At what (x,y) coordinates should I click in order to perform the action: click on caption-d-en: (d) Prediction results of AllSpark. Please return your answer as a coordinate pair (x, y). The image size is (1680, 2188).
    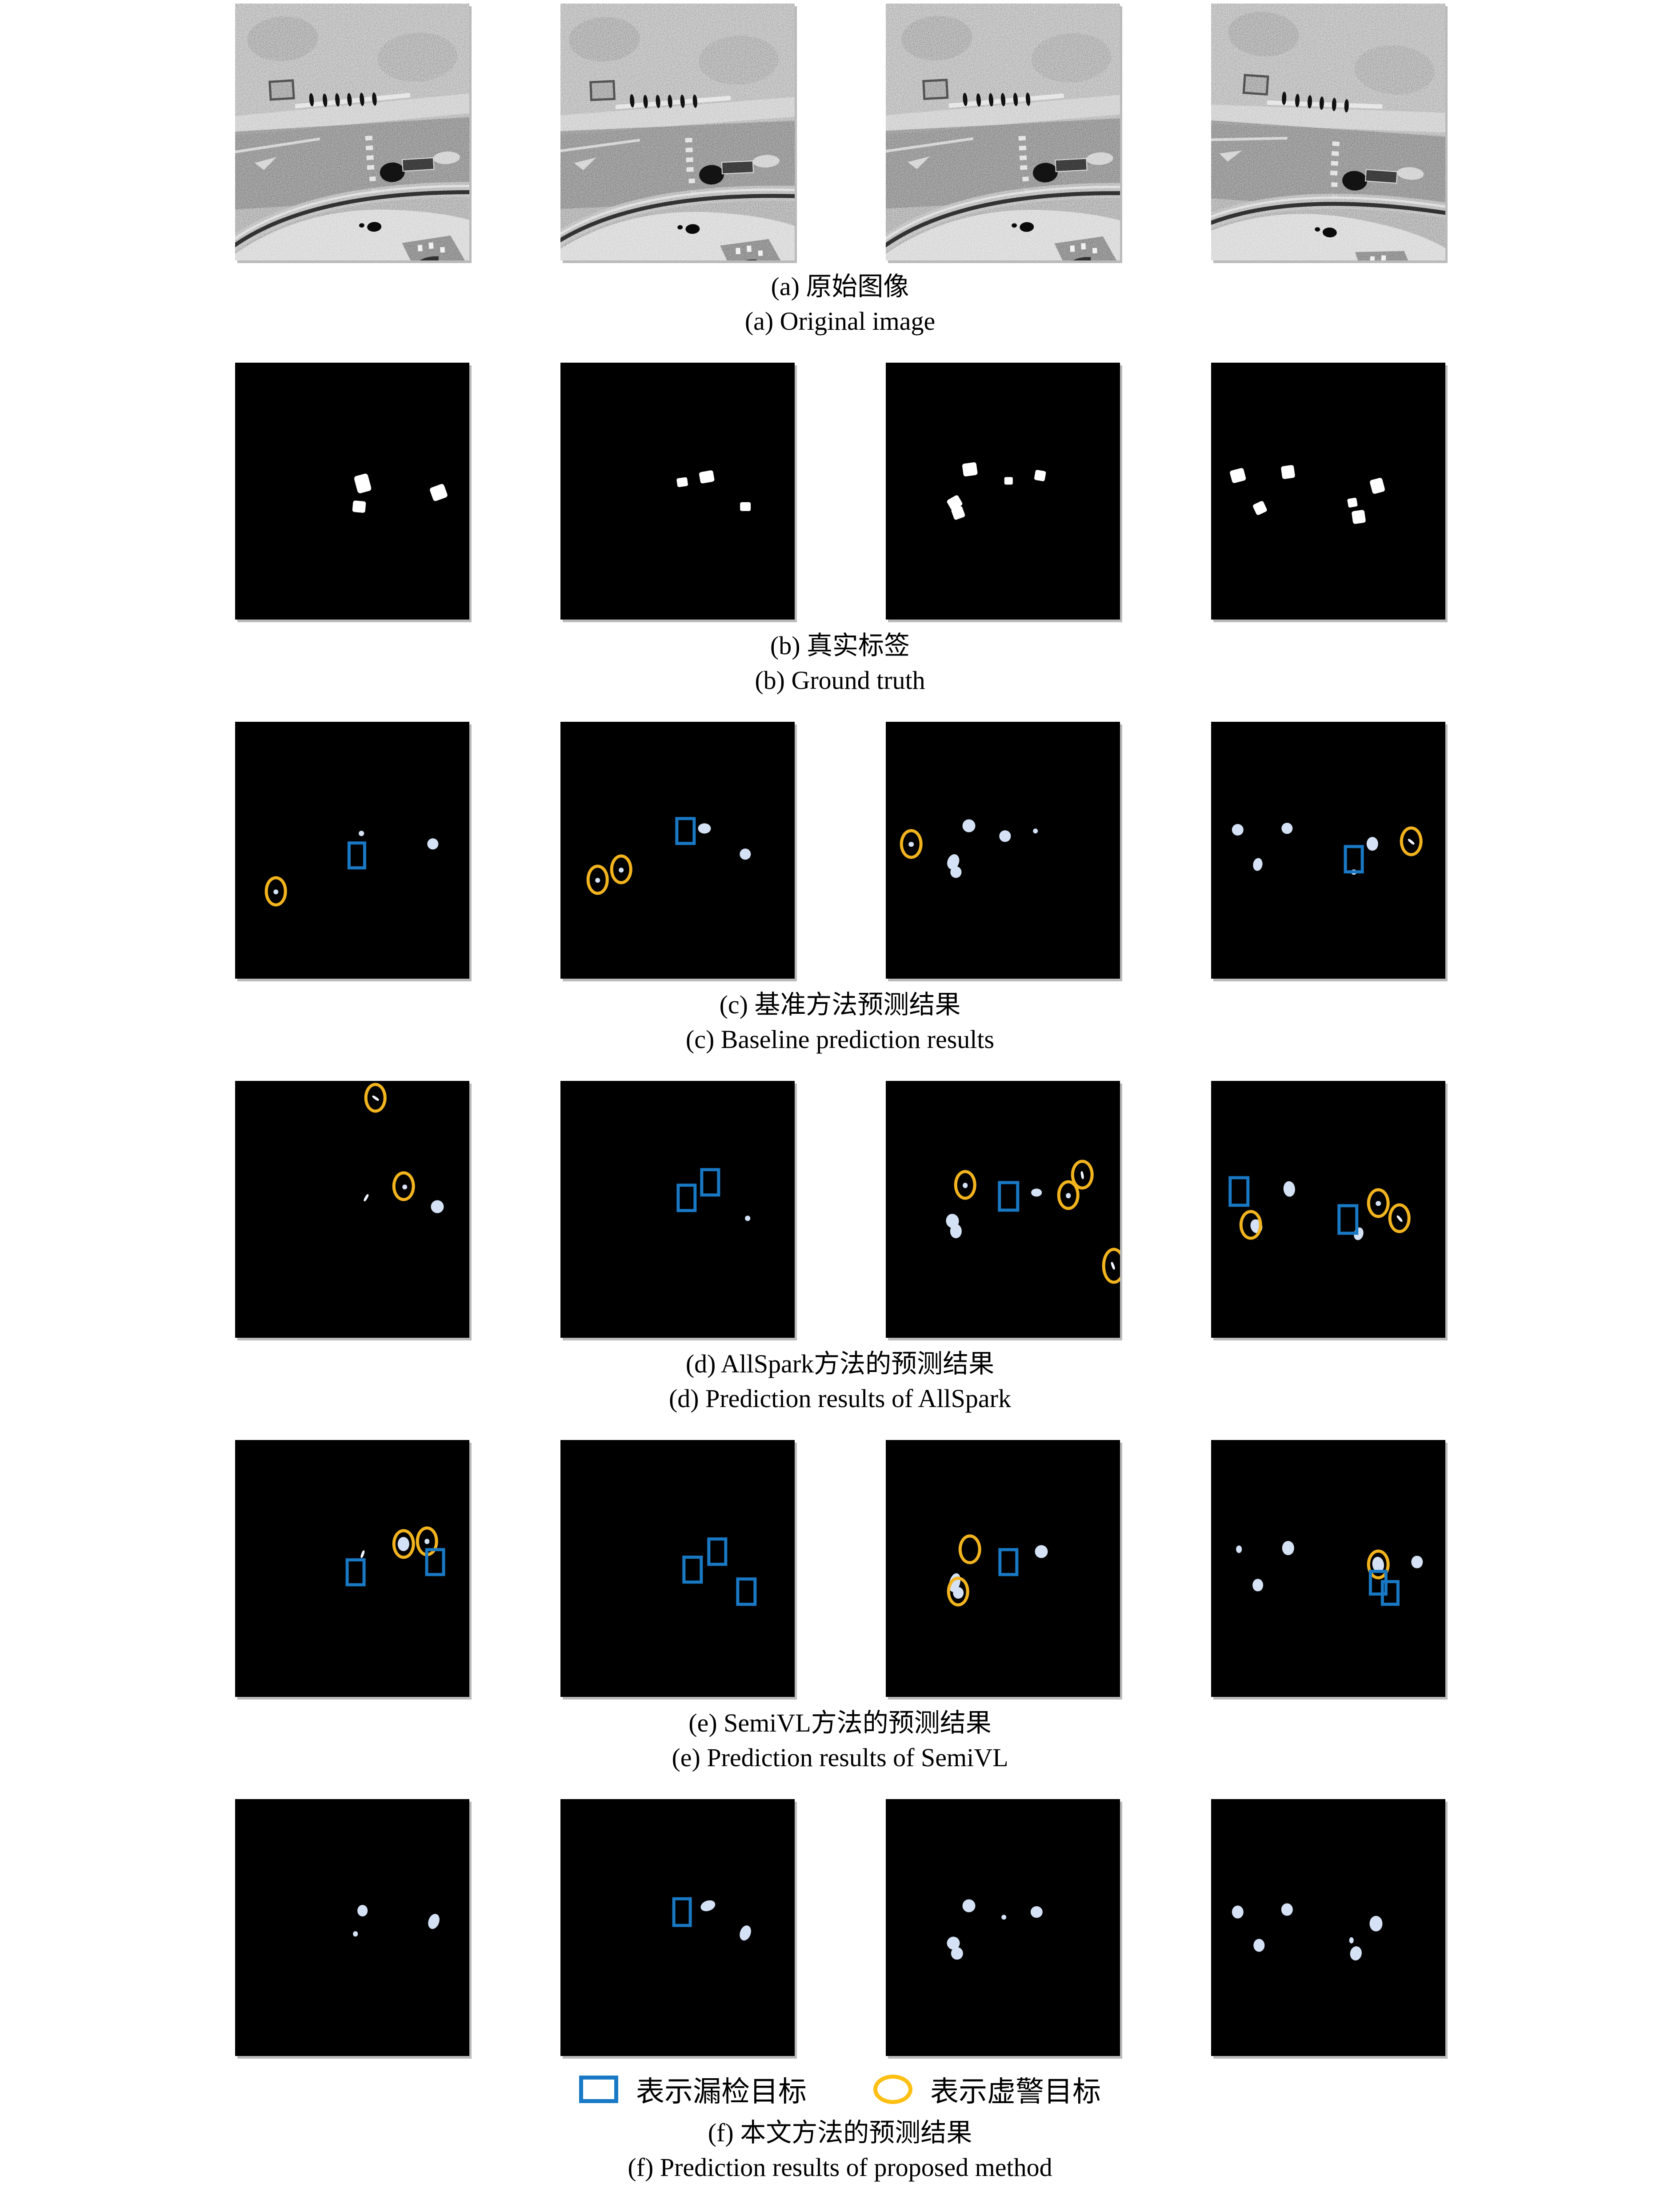
    Looking at the image, I should click on (839, 1398).